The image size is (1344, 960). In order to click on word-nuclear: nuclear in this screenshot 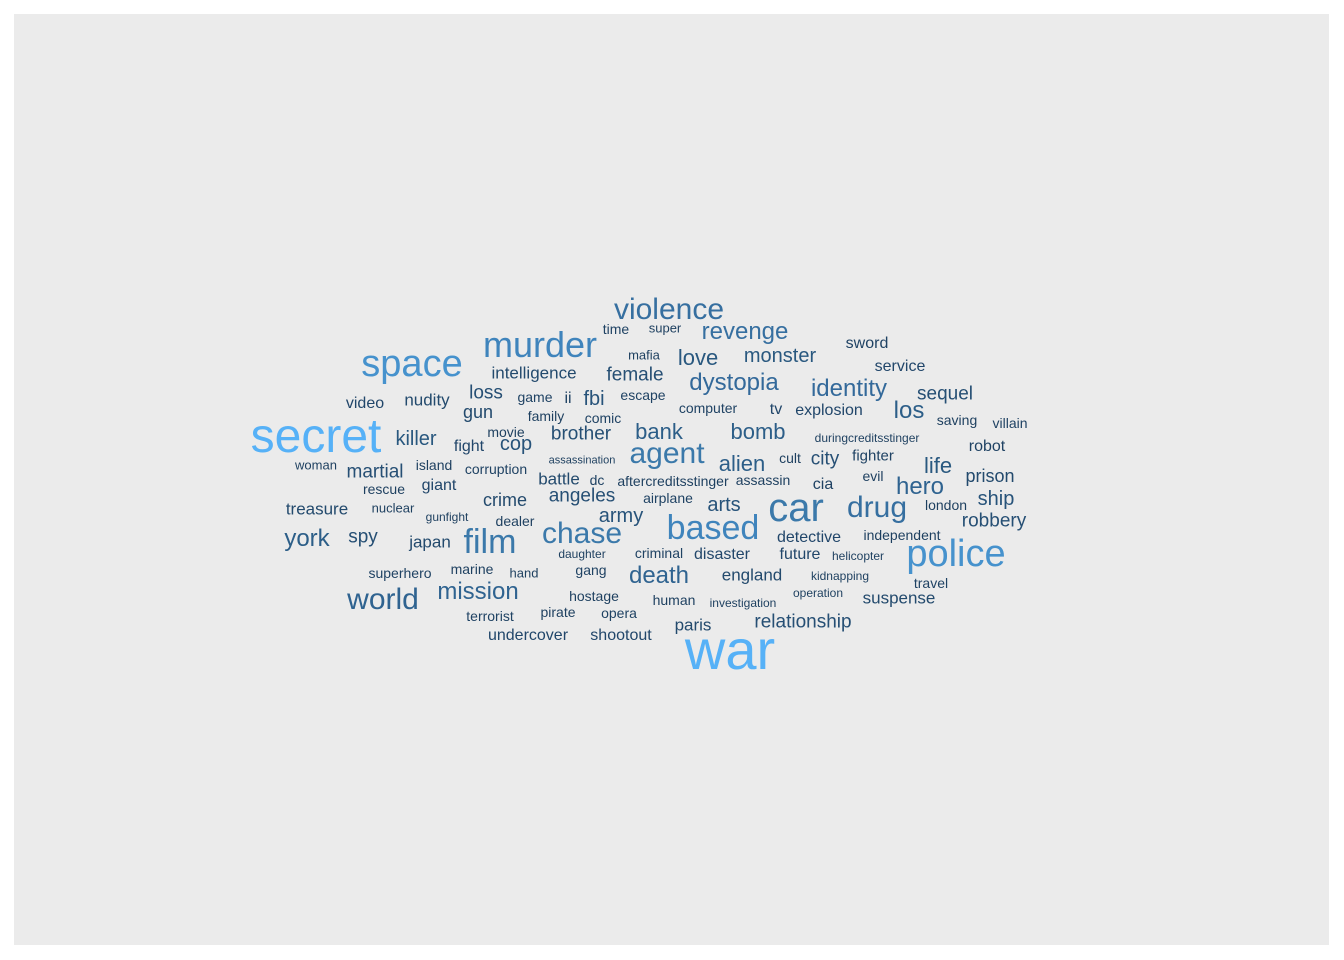, I will do `click(393, 508)`.